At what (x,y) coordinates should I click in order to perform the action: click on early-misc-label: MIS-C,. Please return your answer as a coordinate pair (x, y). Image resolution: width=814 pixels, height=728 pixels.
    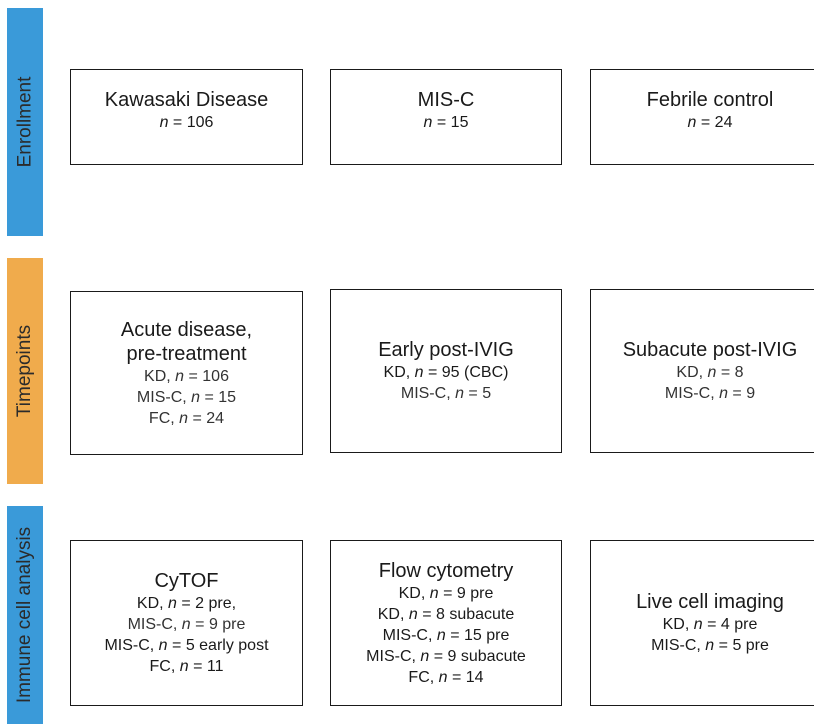
    Looking at the image, I should click on (428, 393).